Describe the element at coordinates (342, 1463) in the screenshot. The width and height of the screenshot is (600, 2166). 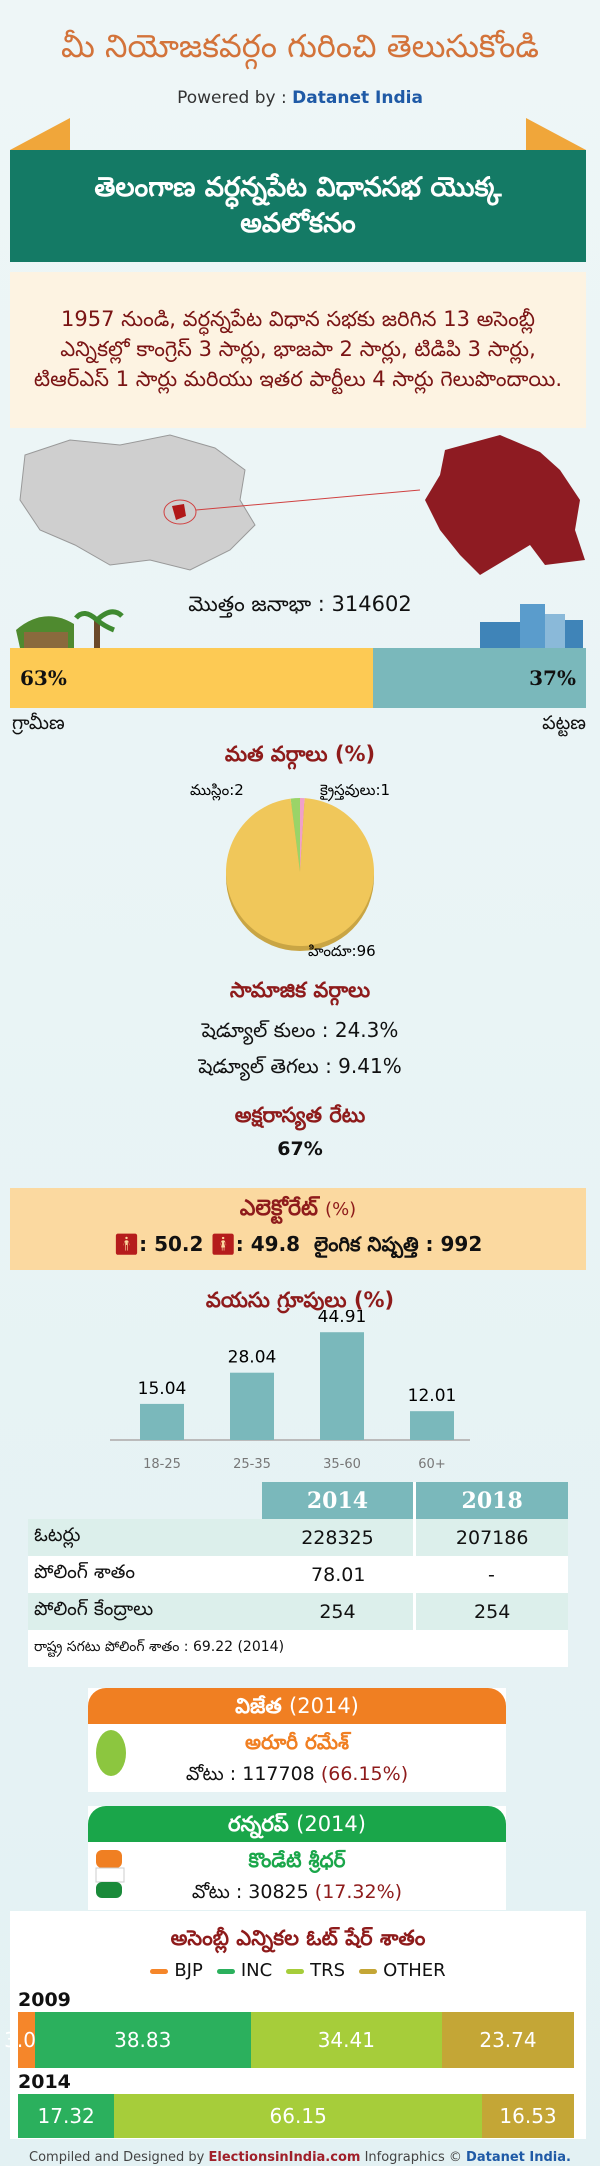
I see `age-bar-category: 35-60` at that location.